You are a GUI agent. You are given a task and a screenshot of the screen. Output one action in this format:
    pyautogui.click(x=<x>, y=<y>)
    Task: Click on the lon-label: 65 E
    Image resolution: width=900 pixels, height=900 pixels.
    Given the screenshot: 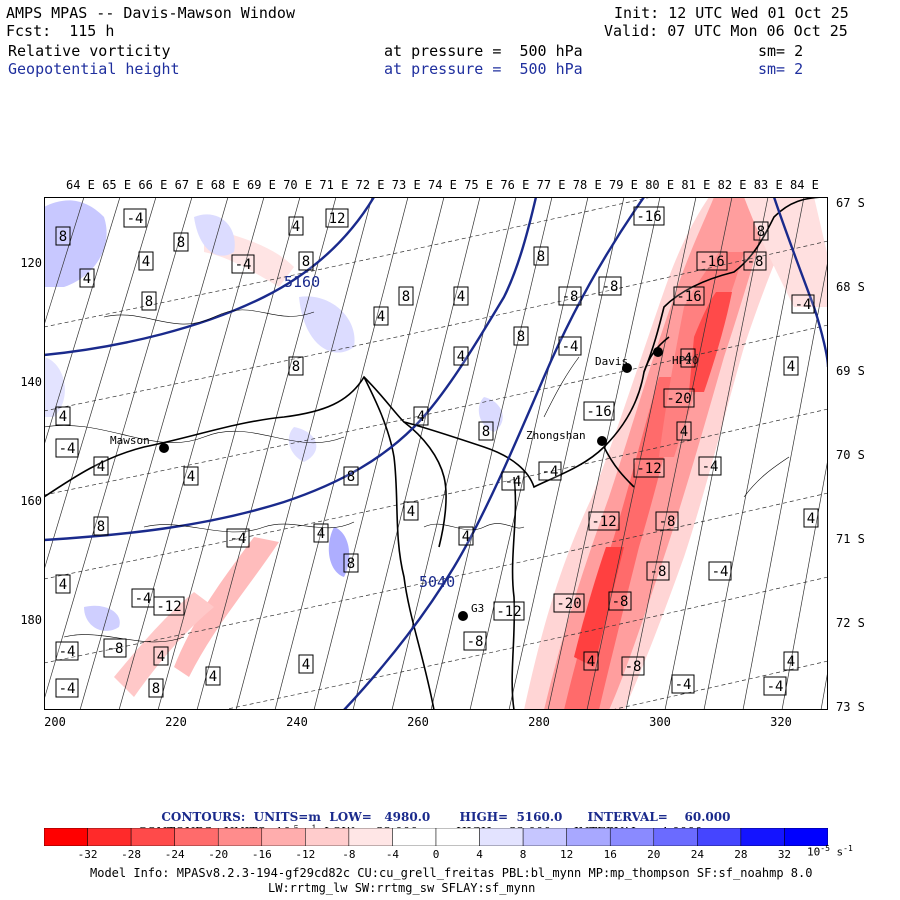 What is the action you would take?
    pyautogui.click(x=117, y=185)
    